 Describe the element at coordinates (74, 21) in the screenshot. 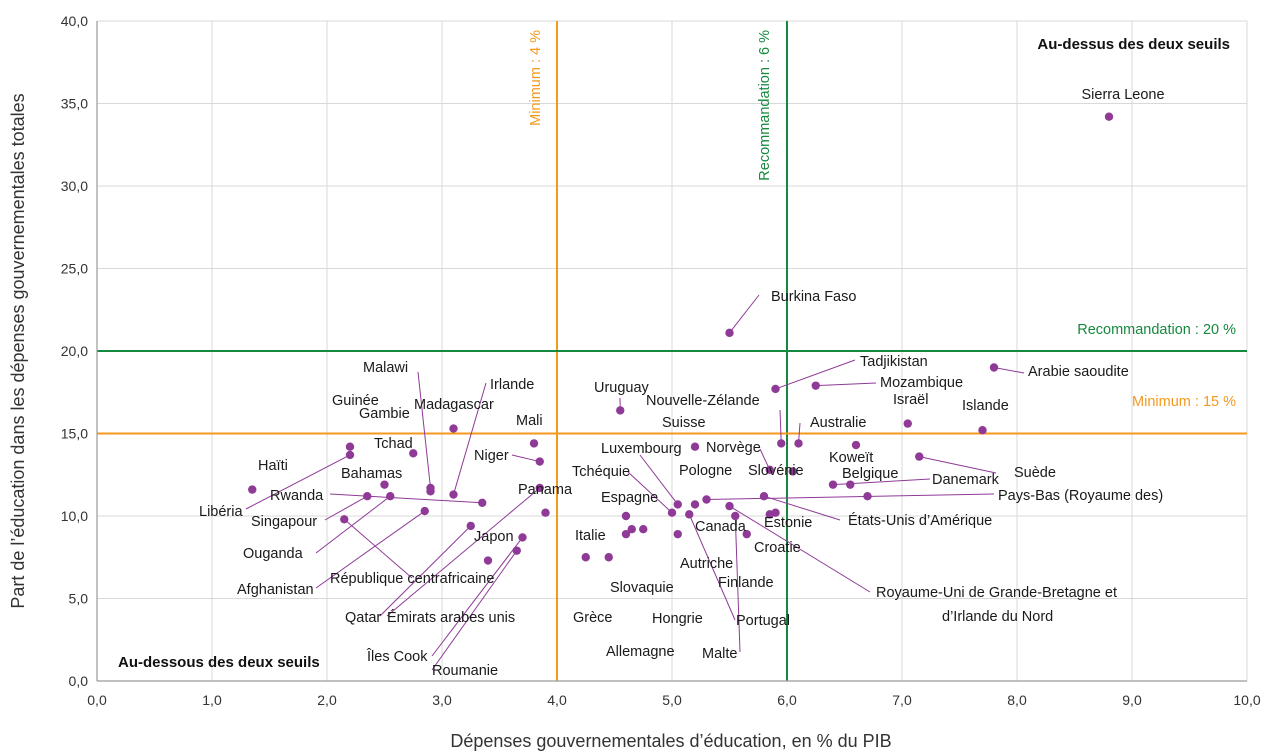

I see `y-tick-label: 40,0` at that location.